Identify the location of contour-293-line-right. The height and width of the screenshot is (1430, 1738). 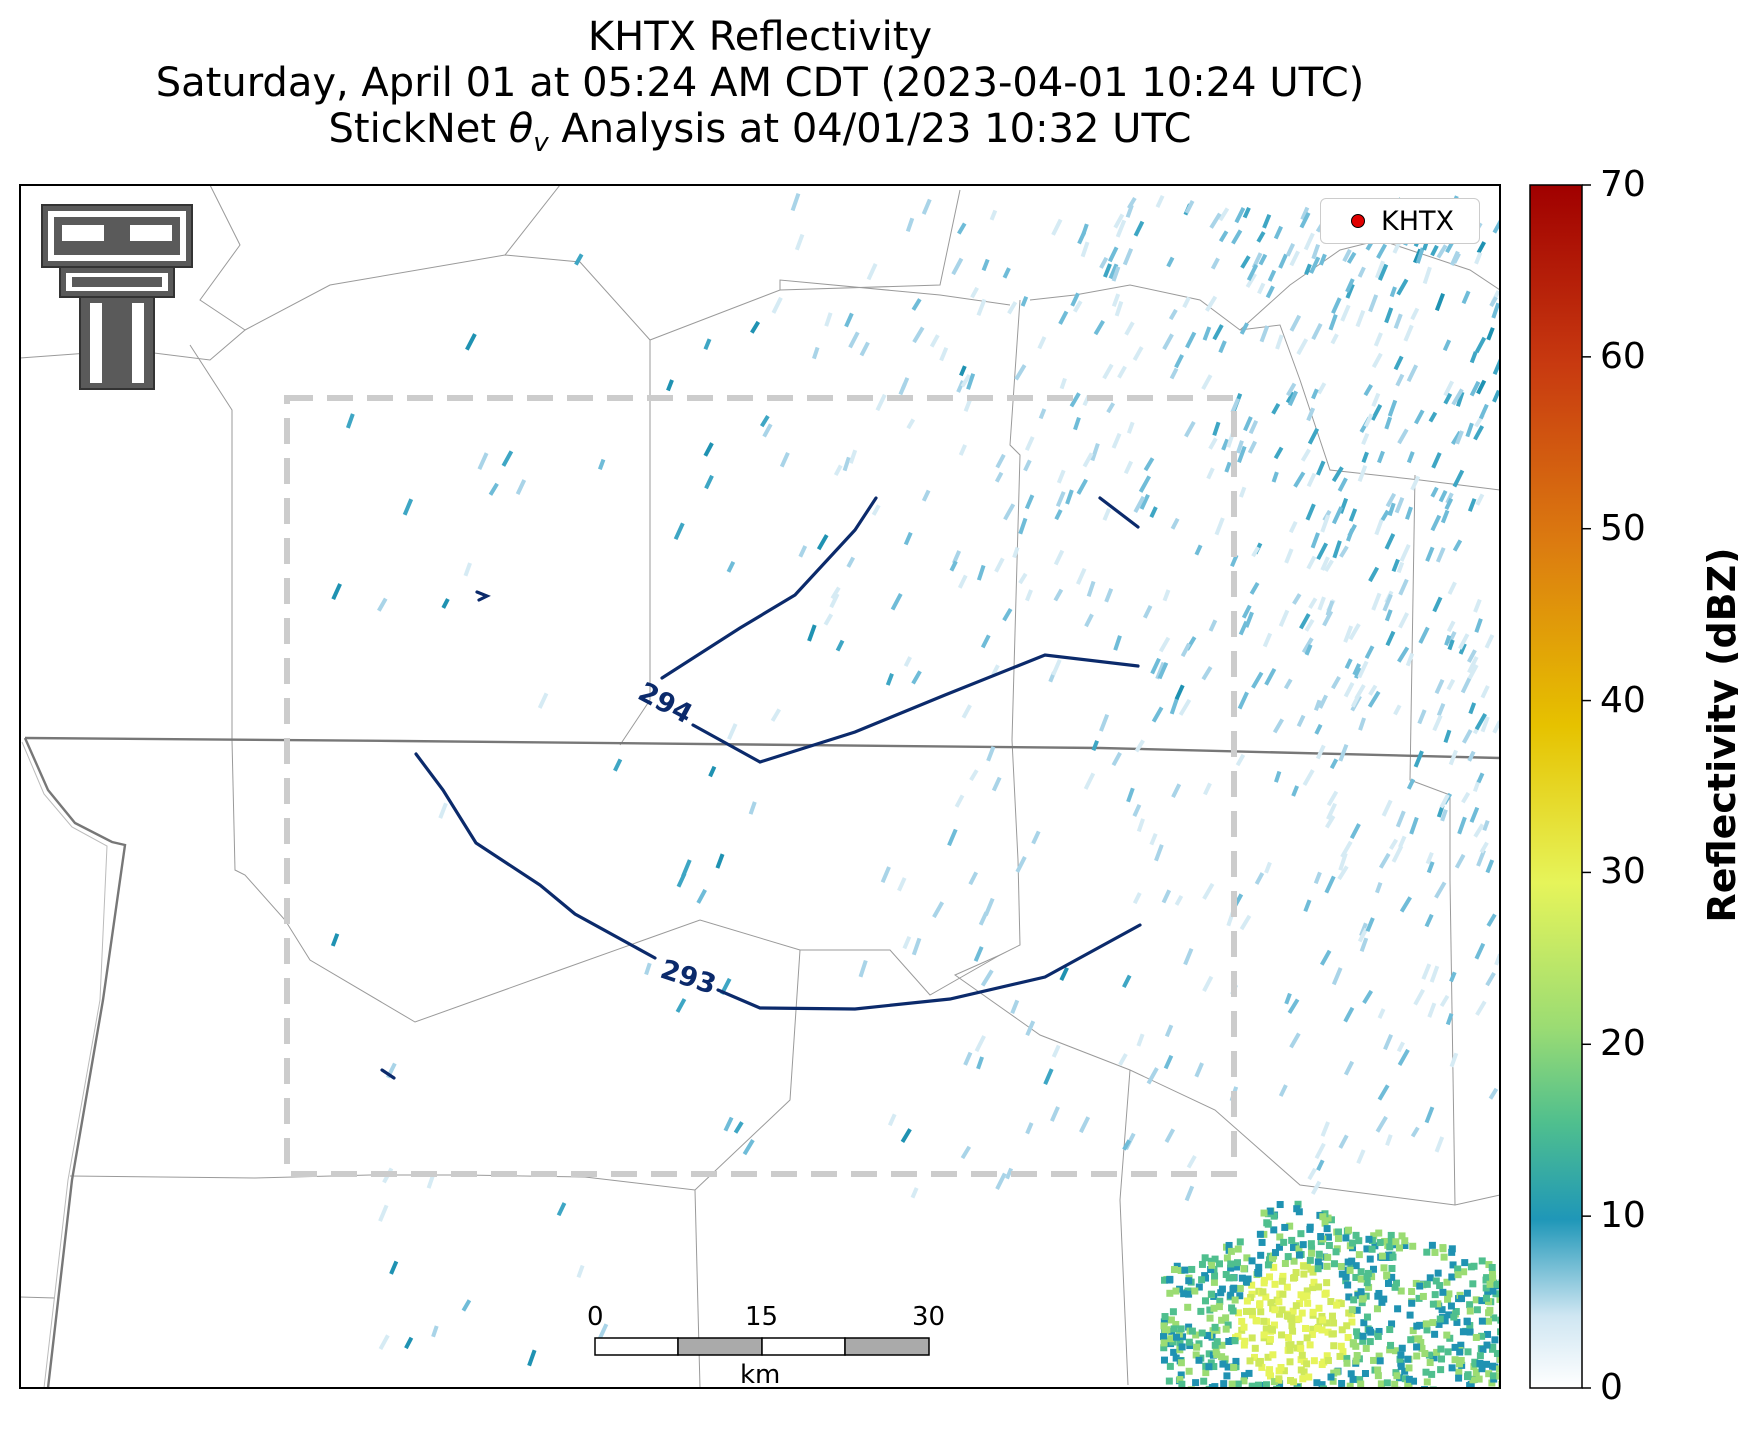
(929, 967).